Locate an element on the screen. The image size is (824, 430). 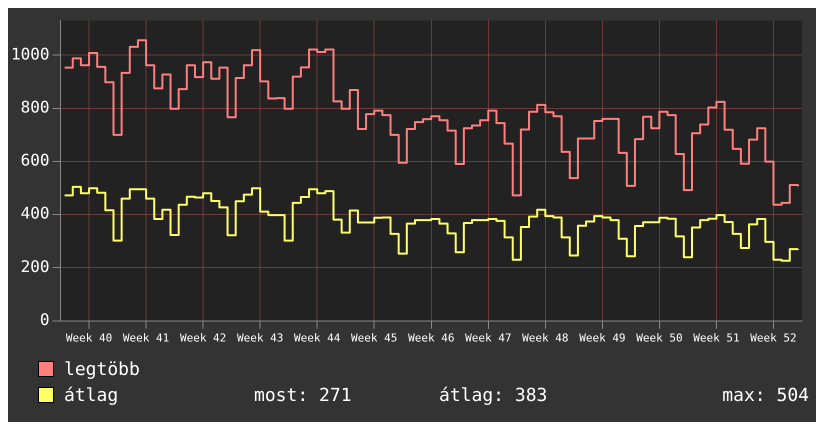
text: átlag: 383 is located at coordinates (493, 395).